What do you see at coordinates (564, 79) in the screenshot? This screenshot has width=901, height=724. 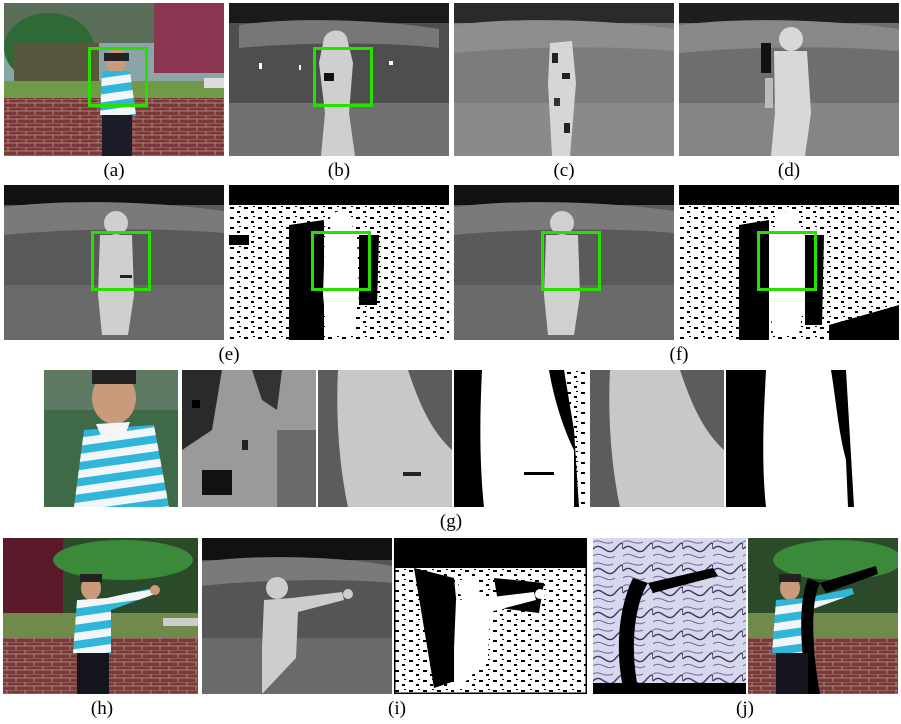 I see `panel-c-depth-map` at bounding box center [564, 79].